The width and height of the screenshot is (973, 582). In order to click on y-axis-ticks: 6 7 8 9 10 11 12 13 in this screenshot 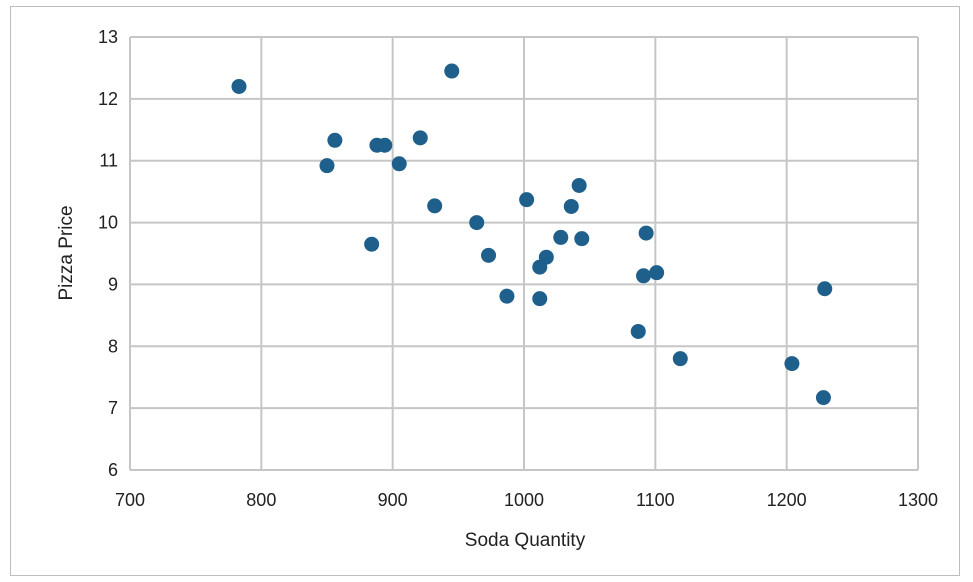, I will do `click(108, 253)`.